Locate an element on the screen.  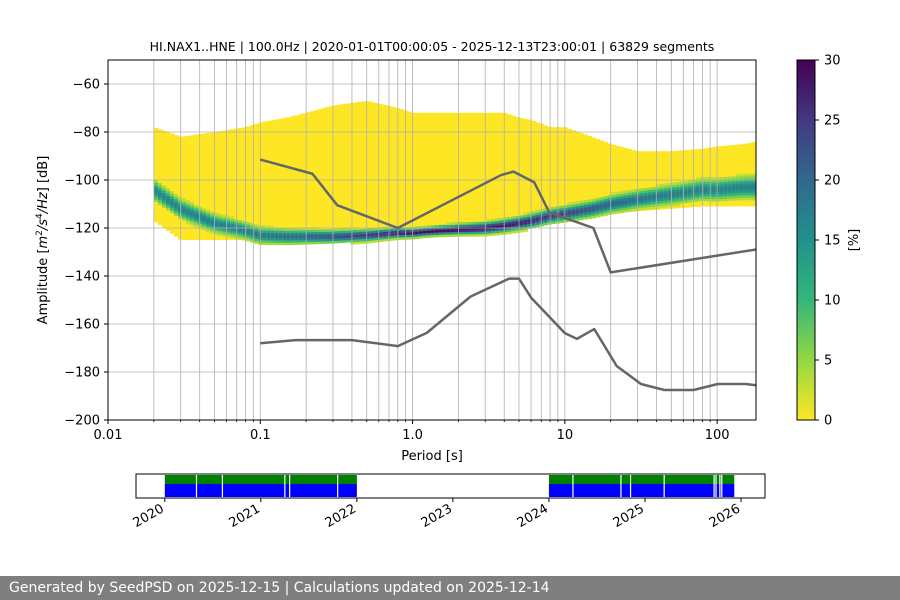
x-axis-label: Period [s] is located at coordinates (432, 456).